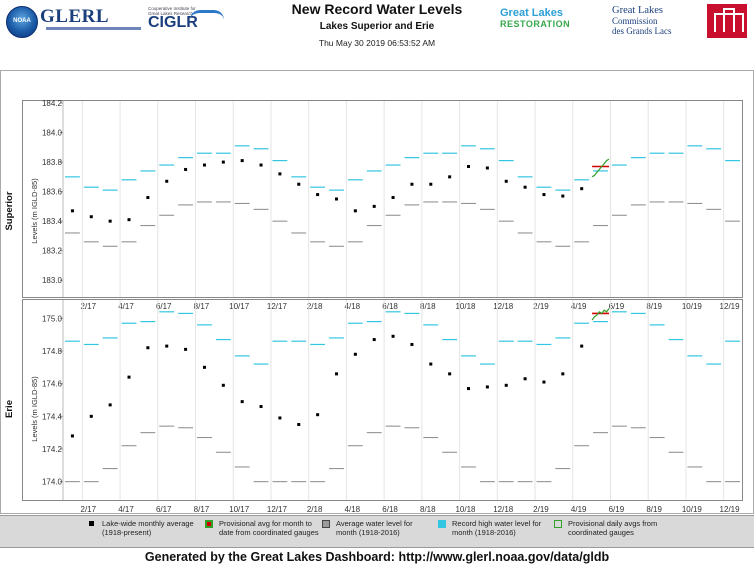 This screenshot has width=754, height=566. Describe the element at coordinates (93, 28) in the screenshot. I see `glerl-logo-underline` at that location.